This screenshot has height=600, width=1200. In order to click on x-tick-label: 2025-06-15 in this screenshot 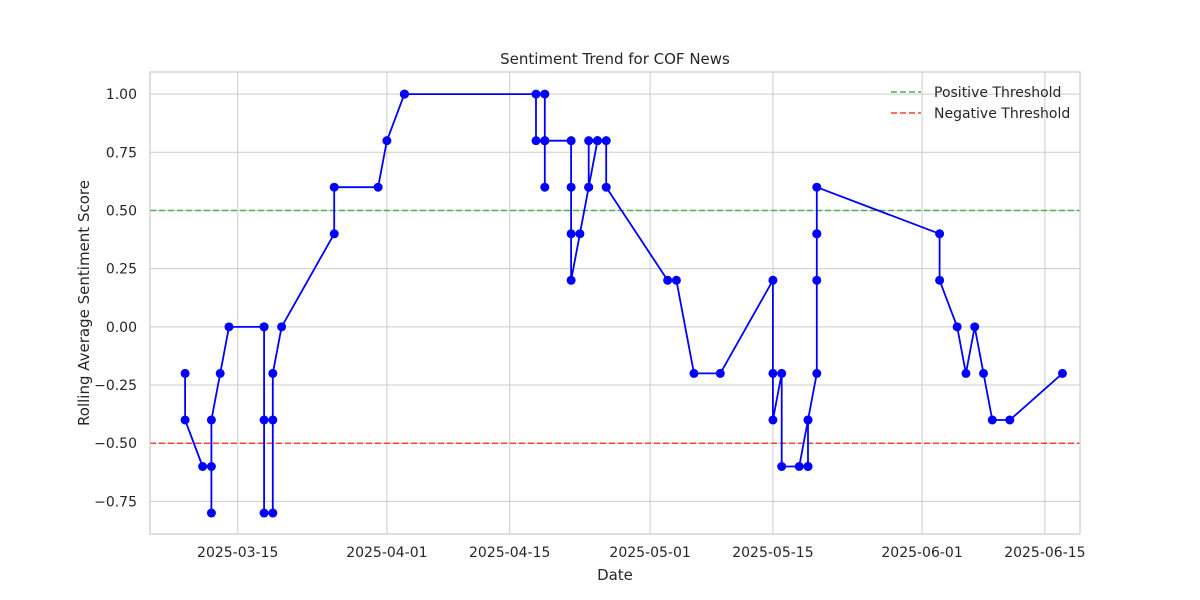, I will do `click(1044, 553)`.